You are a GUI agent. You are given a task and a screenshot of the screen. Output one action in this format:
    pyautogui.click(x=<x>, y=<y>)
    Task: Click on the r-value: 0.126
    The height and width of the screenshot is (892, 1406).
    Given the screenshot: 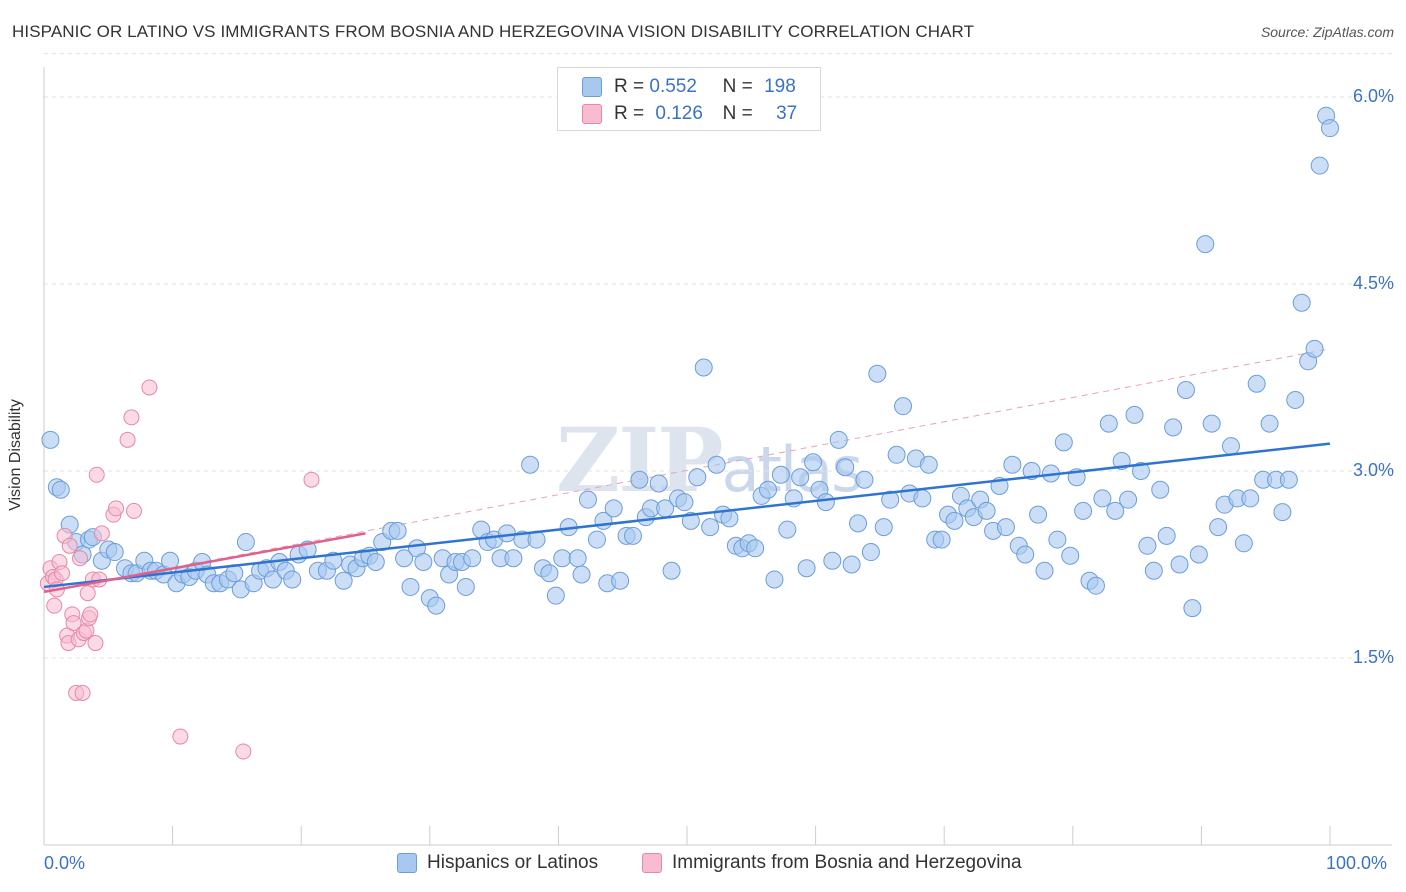 What is the action you would take?
    pyautogui.click(x=679, y=113)
    